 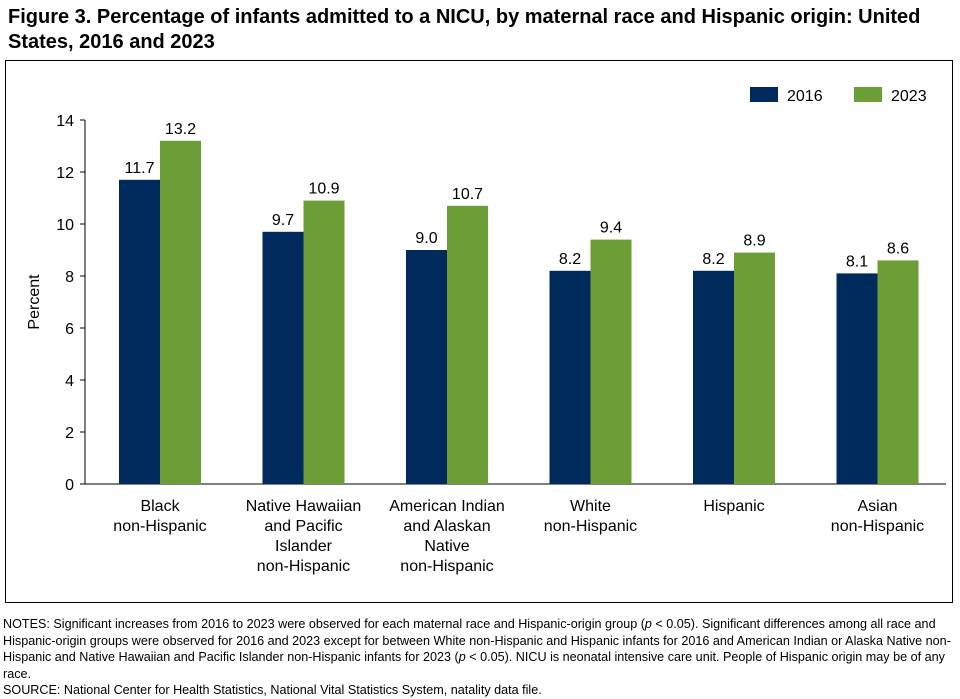 I want to click on data-label: 13.2, so click(x=180, y=129).